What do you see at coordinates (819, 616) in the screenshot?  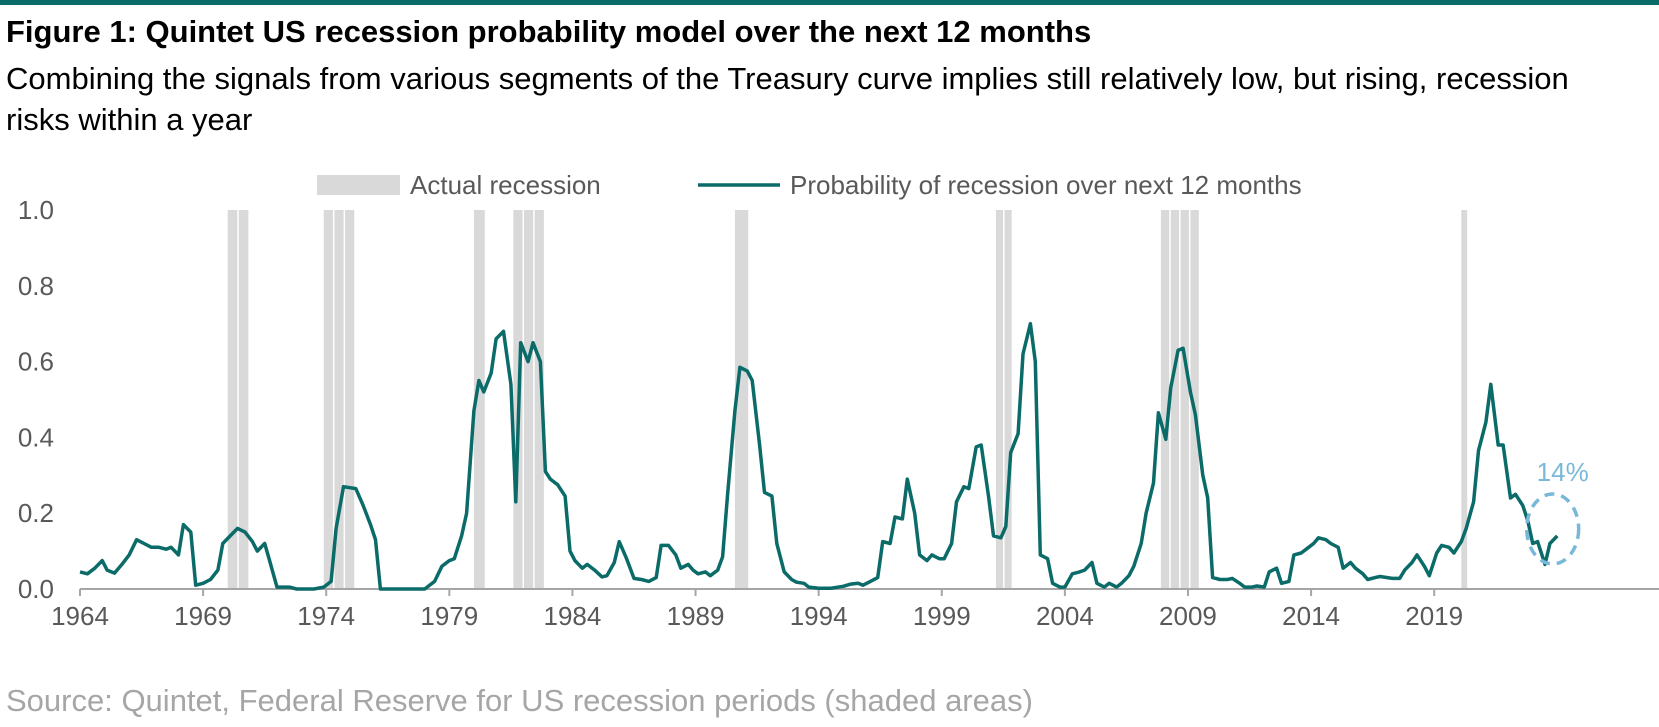 I see `x-tick-label: 1994` at bounding box center [819, 616].